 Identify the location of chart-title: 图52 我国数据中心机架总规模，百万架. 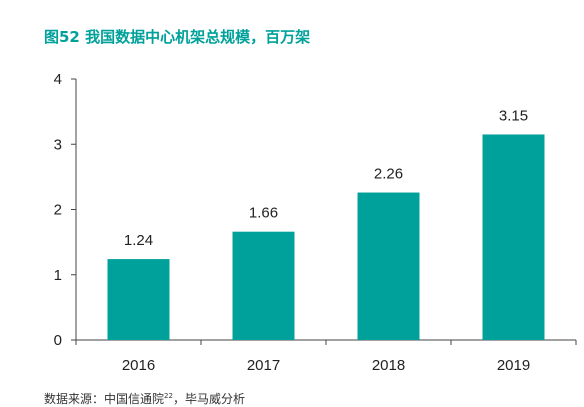
(177, 37).